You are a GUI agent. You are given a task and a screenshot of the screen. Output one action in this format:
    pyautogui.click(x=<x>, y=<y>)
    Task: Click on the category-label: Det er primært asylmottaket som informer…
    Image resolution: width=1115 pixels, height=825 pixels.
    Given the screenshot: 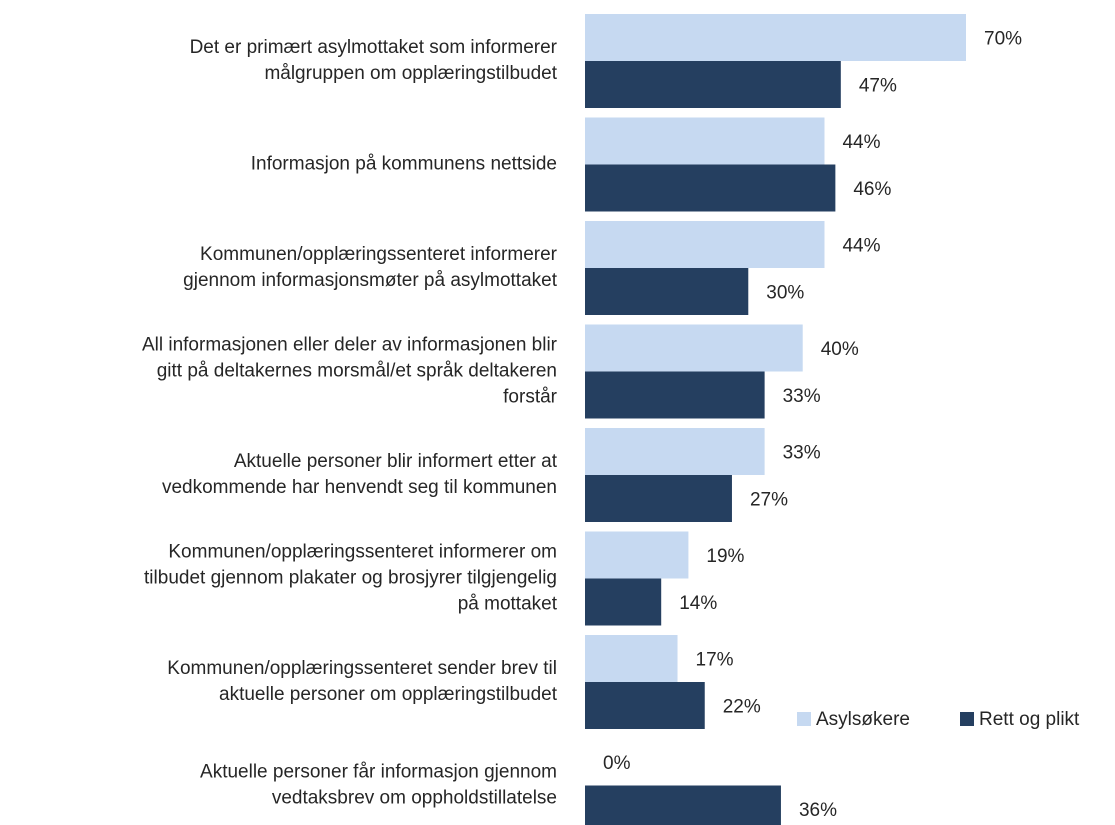 What is the action you would take?
    pyautogui.click(x=374, y=47)
    